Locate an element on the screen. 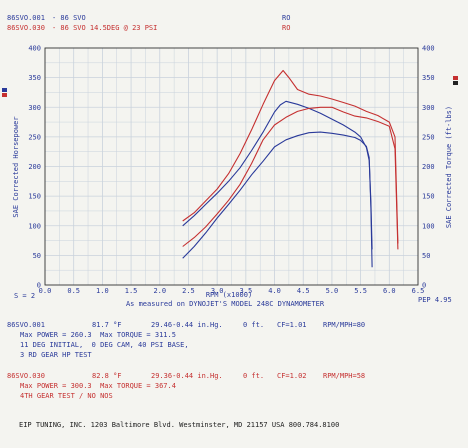  run1-file: 86SVO.001 is located at coordinates (26, 325).